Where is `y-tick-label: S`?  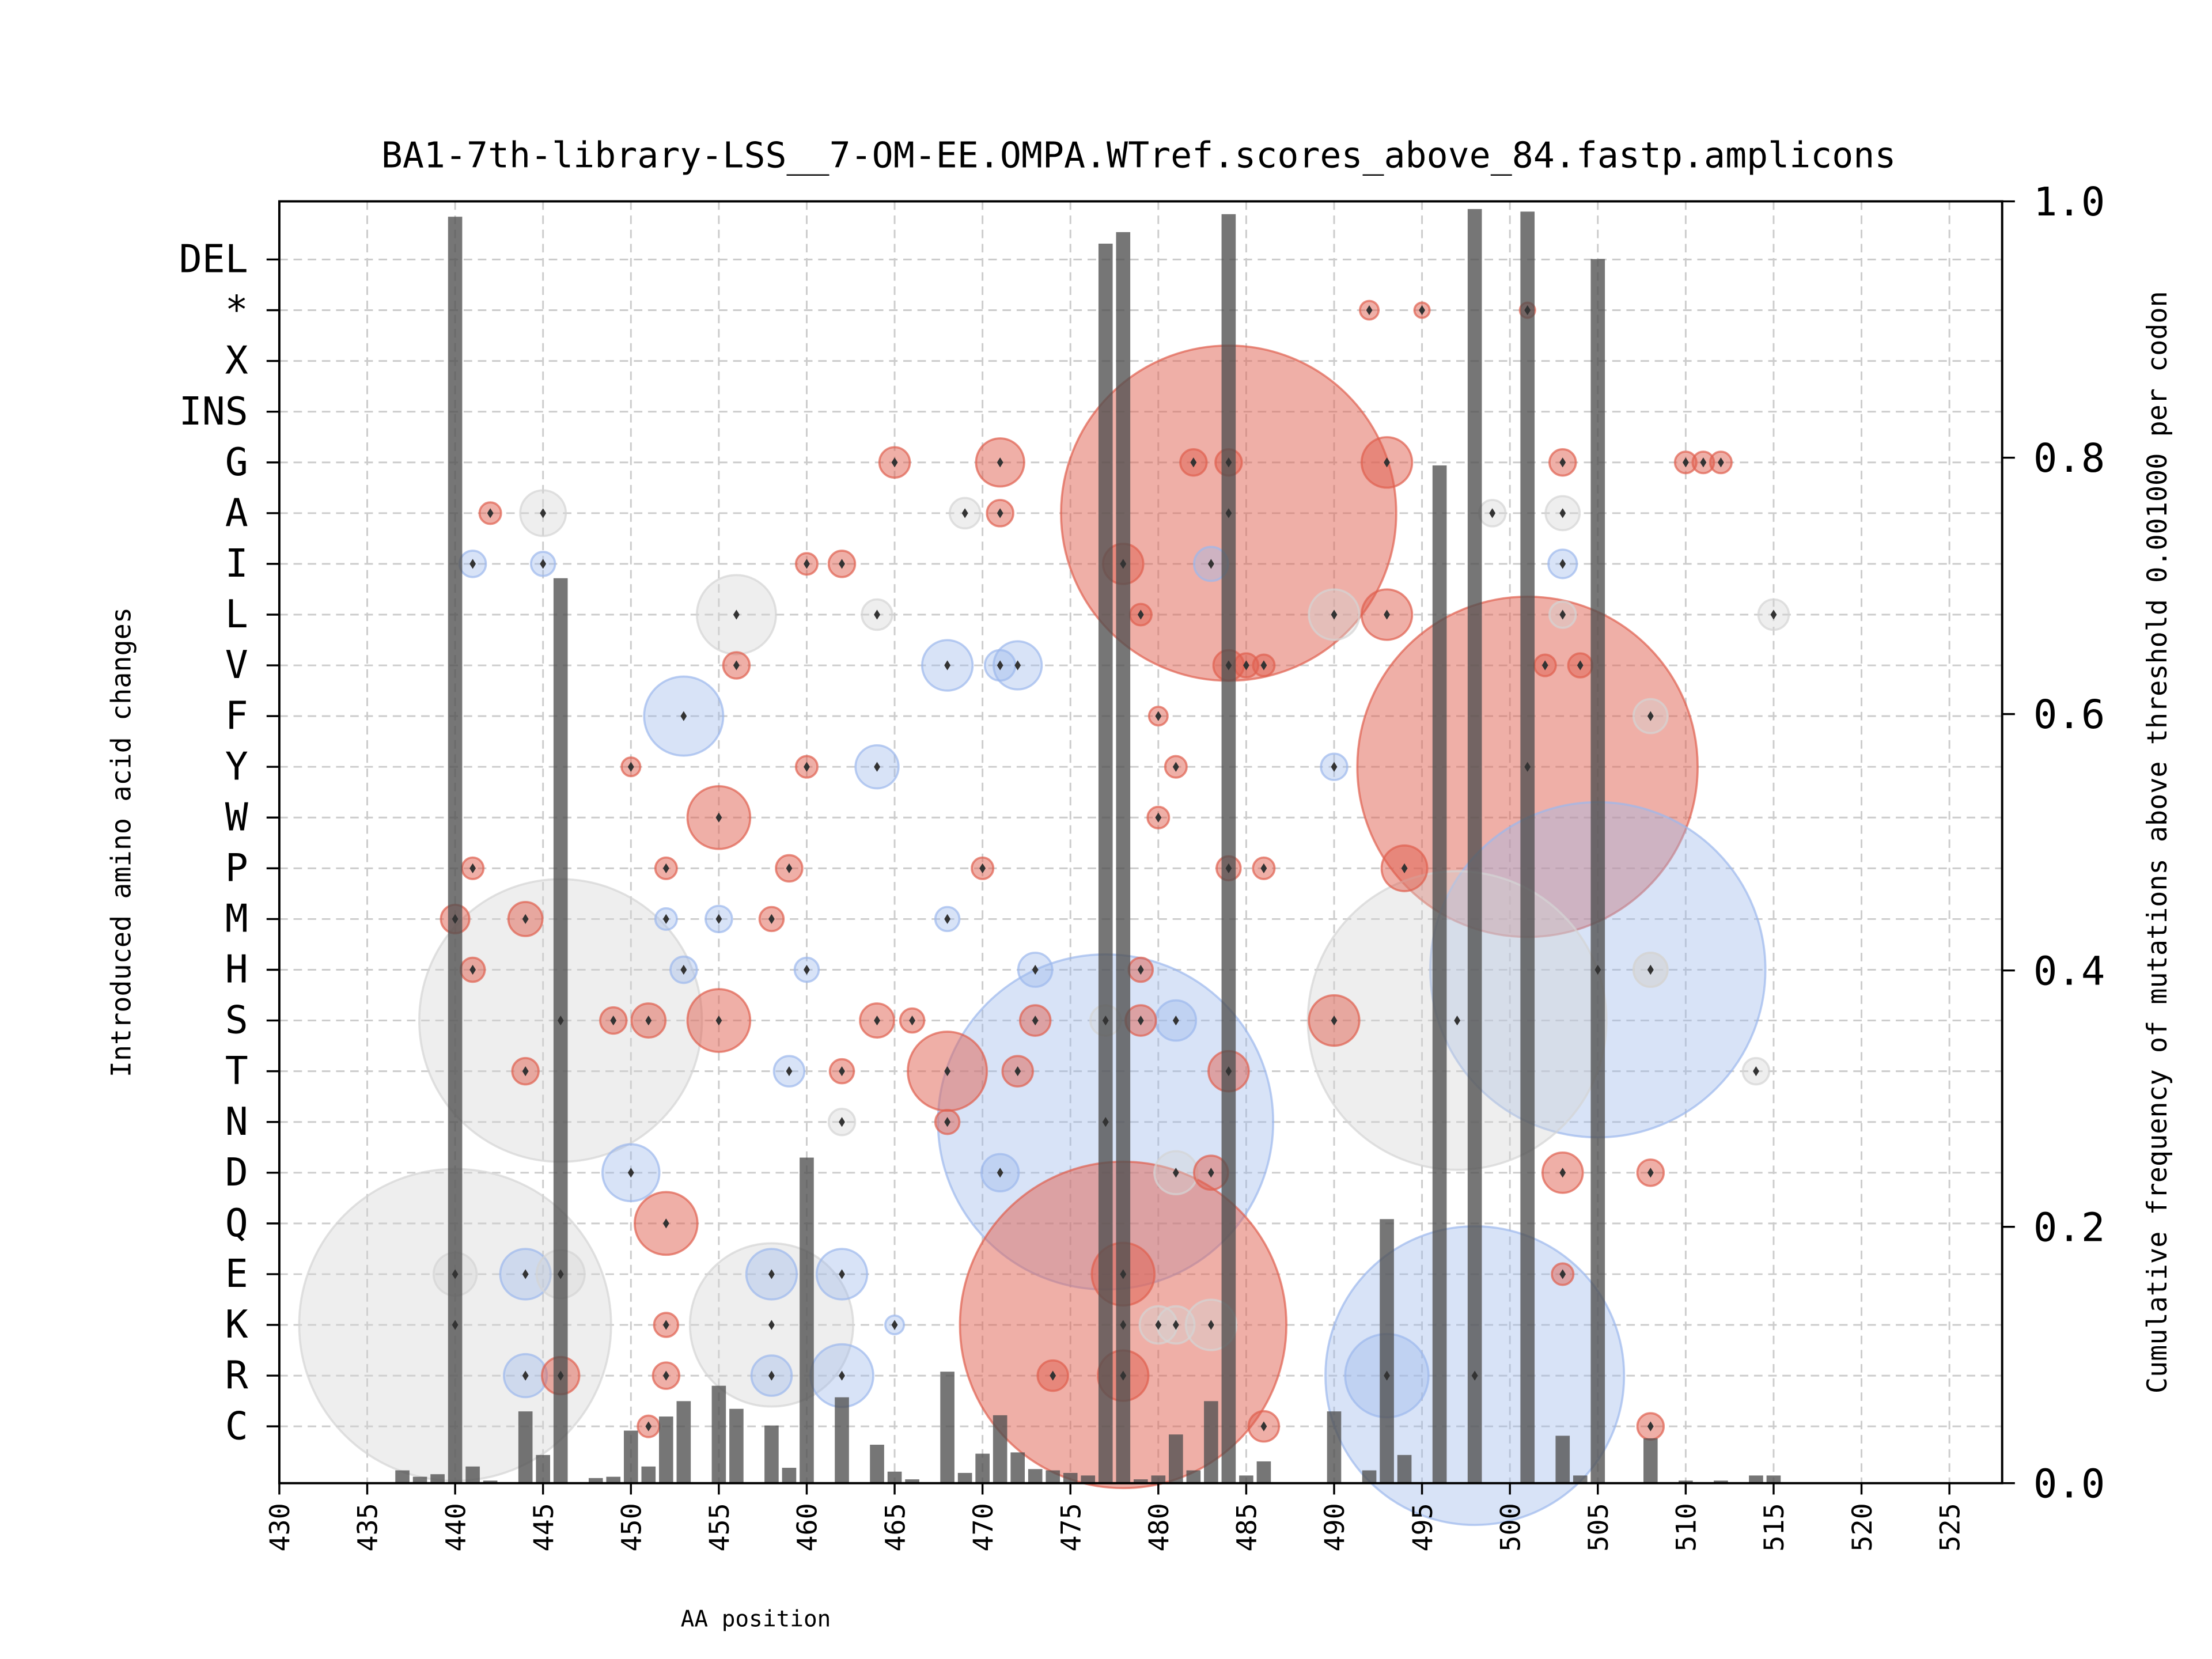
y-tick-label: S is located at coordinates (236, 1020).